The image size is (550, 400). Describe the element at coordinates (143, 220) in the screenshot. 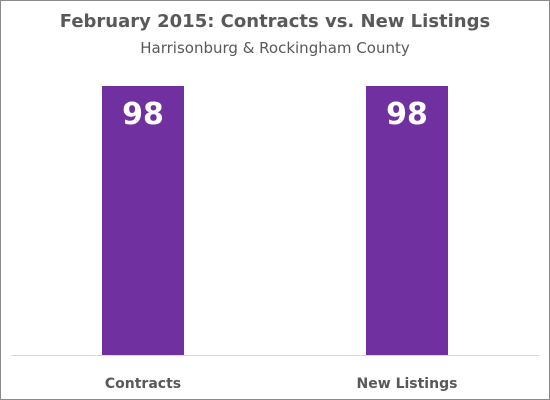

I see `bar-contracts` at that location.